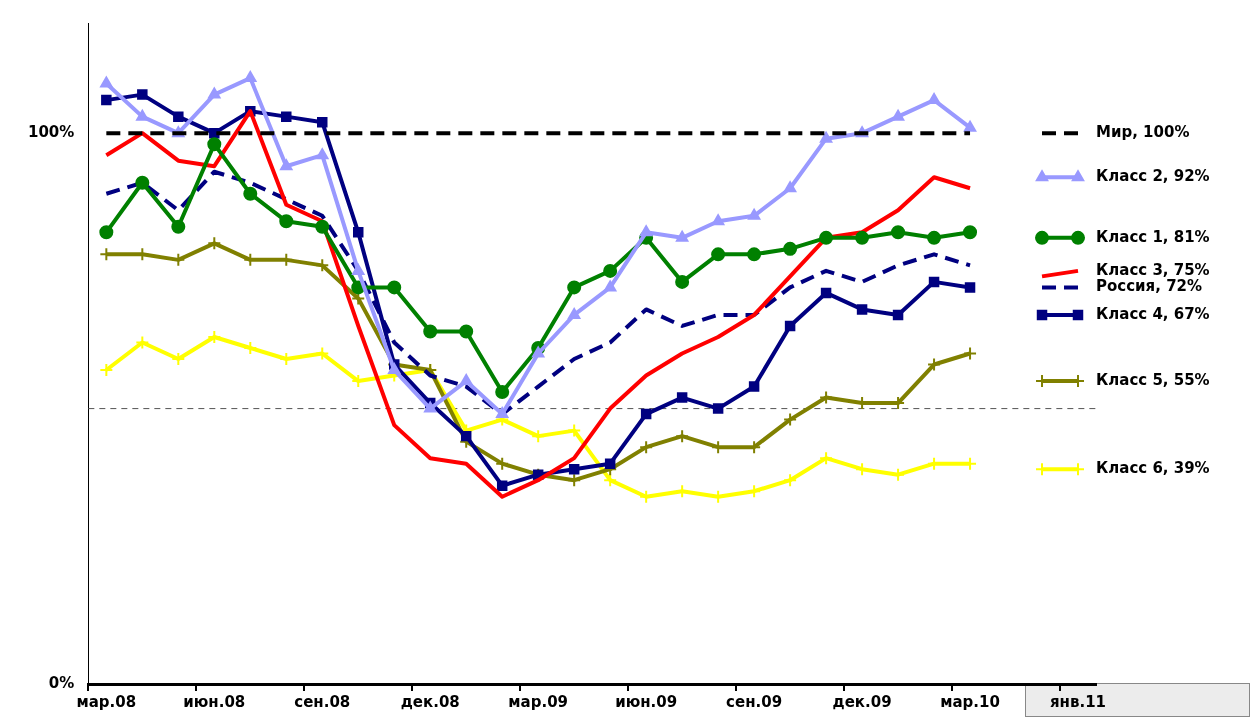 This screenshot has height=717, width=1250. I want to click on series-label: Класс 4, 67%, so click(1153, 313).